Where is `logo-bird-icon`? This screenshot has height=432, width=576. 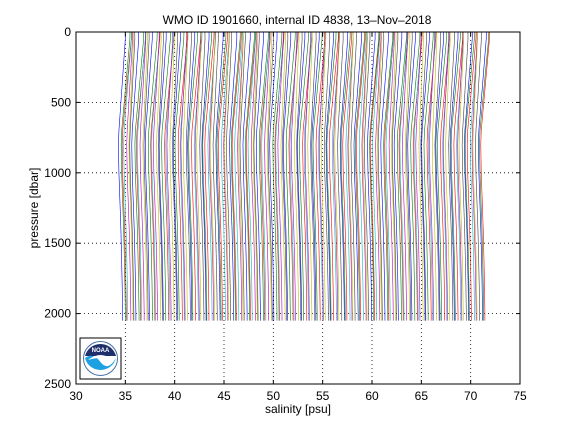 logo-bird-icon is located at coordinates (100, 357).